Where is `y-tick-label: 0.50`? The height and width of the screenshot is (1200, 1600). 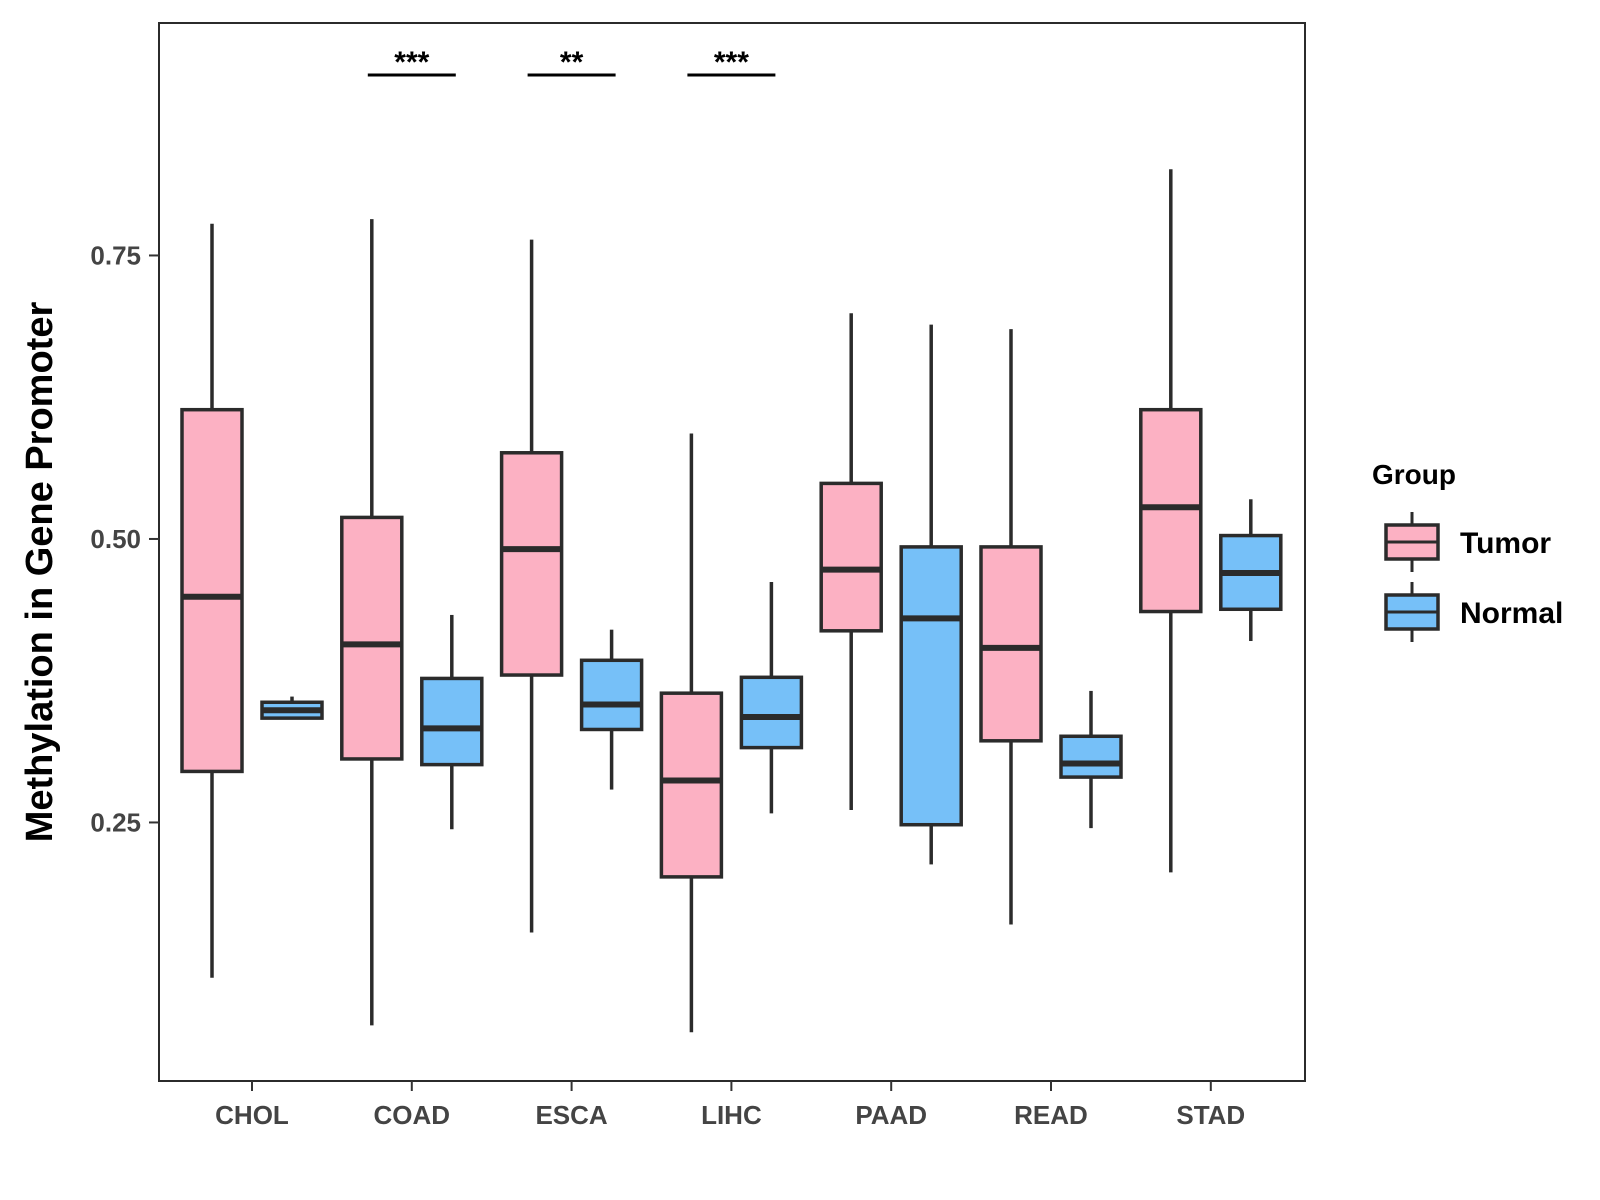
y-tick-label: 0.50 is located at coordinates (115, 539).